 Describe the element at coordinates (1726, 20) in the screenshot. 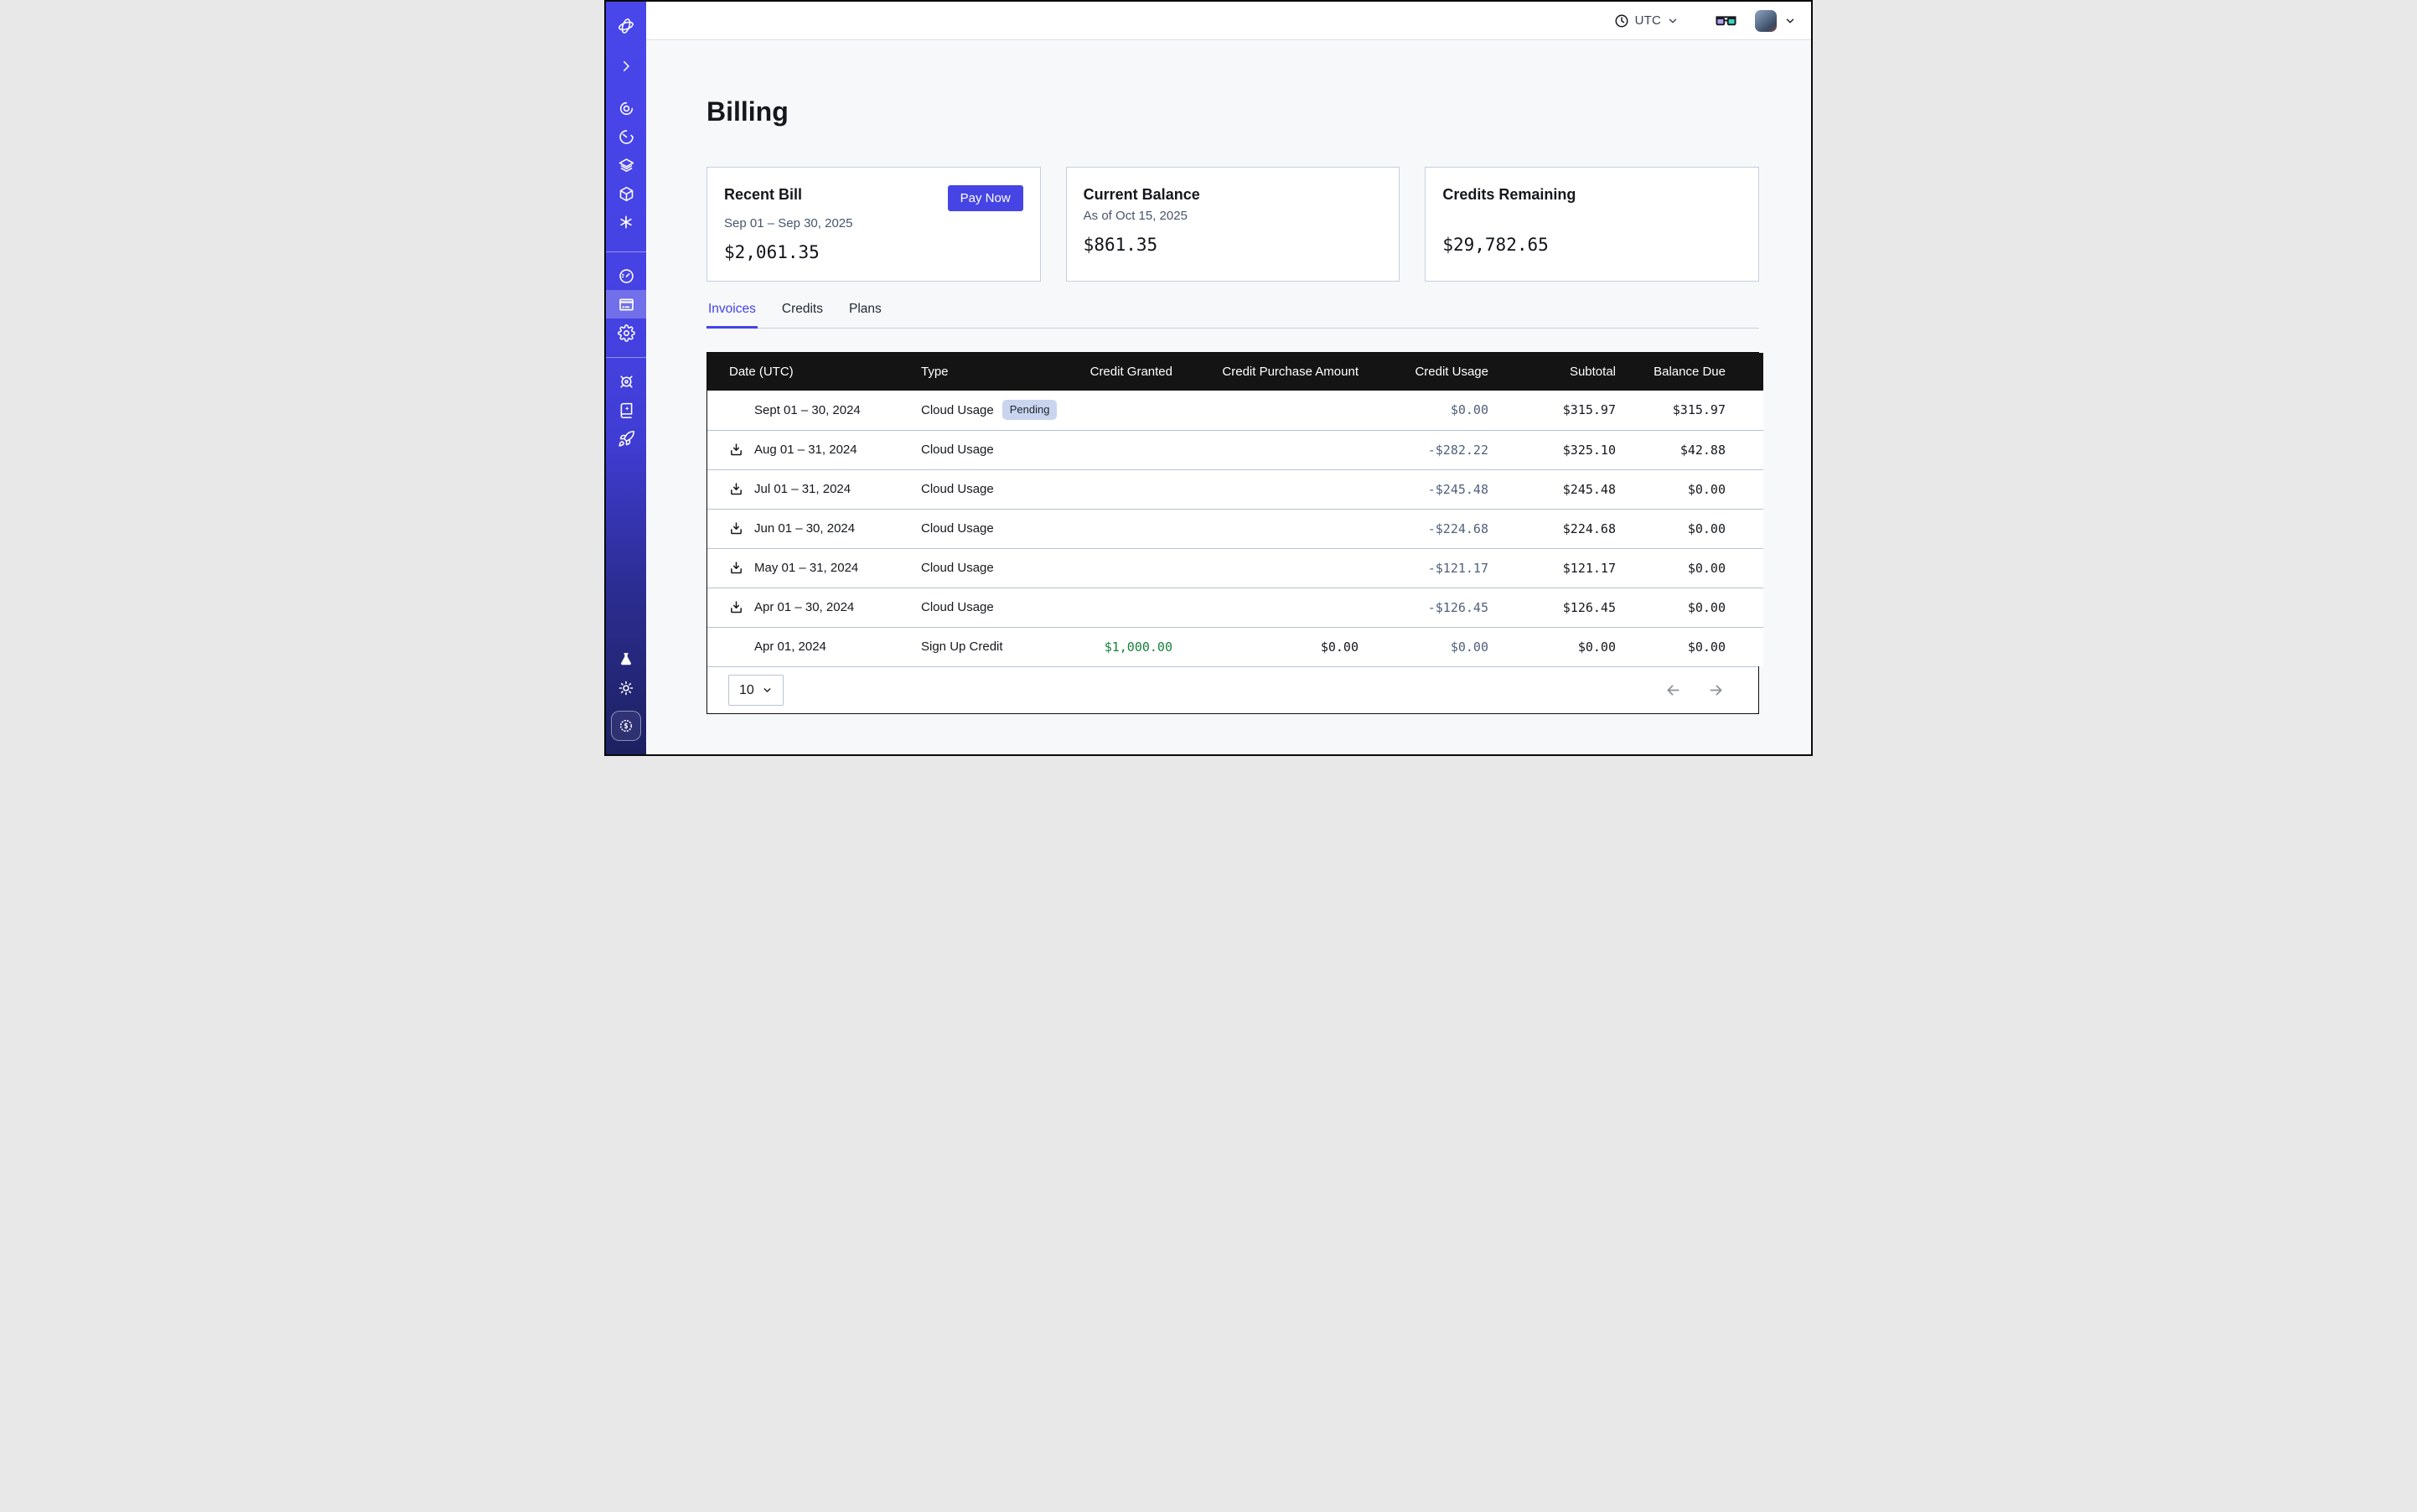

I see `glasses-icon` at that location.